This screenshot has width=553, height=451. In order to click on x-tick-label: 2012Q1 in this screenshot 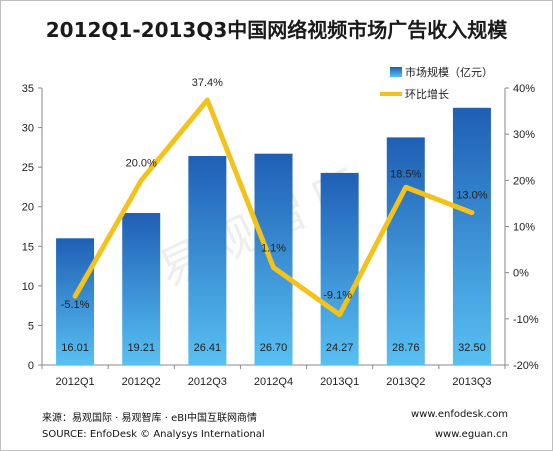, I will do `click(74, 382)`.